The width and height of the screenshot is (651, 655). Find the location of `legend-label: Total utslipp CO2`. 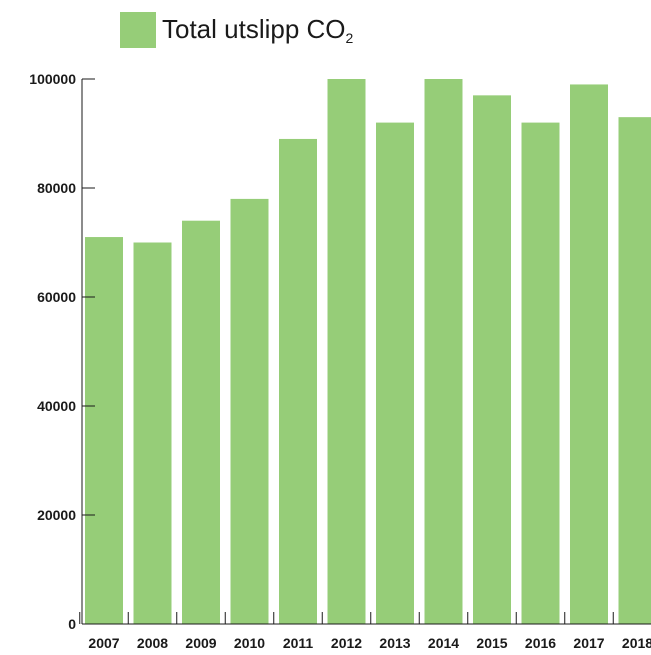

legend-label: Total utslipp CO2 is located at coordinates (257, 30).